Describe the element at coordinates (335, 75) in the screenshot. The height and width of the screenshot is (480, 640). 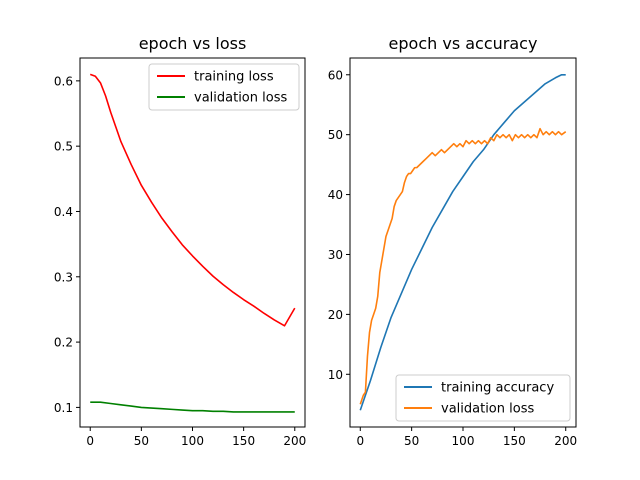
I see `y-tick-label: 60` at that location.